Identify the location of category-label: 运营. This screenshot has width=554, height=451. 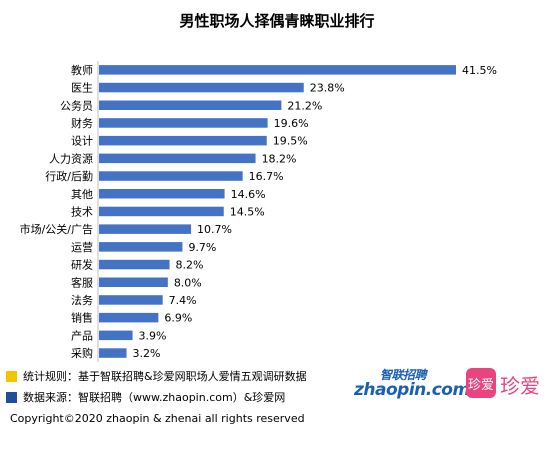
(82, 247).